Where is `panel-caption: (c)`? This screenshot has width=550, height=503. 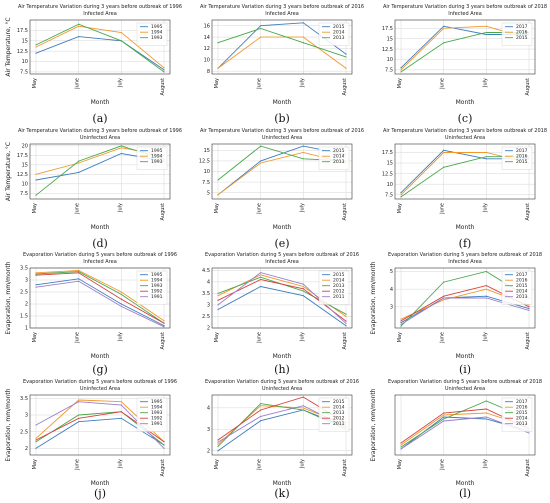 panel-caption: (c) is located at coordinates (465, 118).